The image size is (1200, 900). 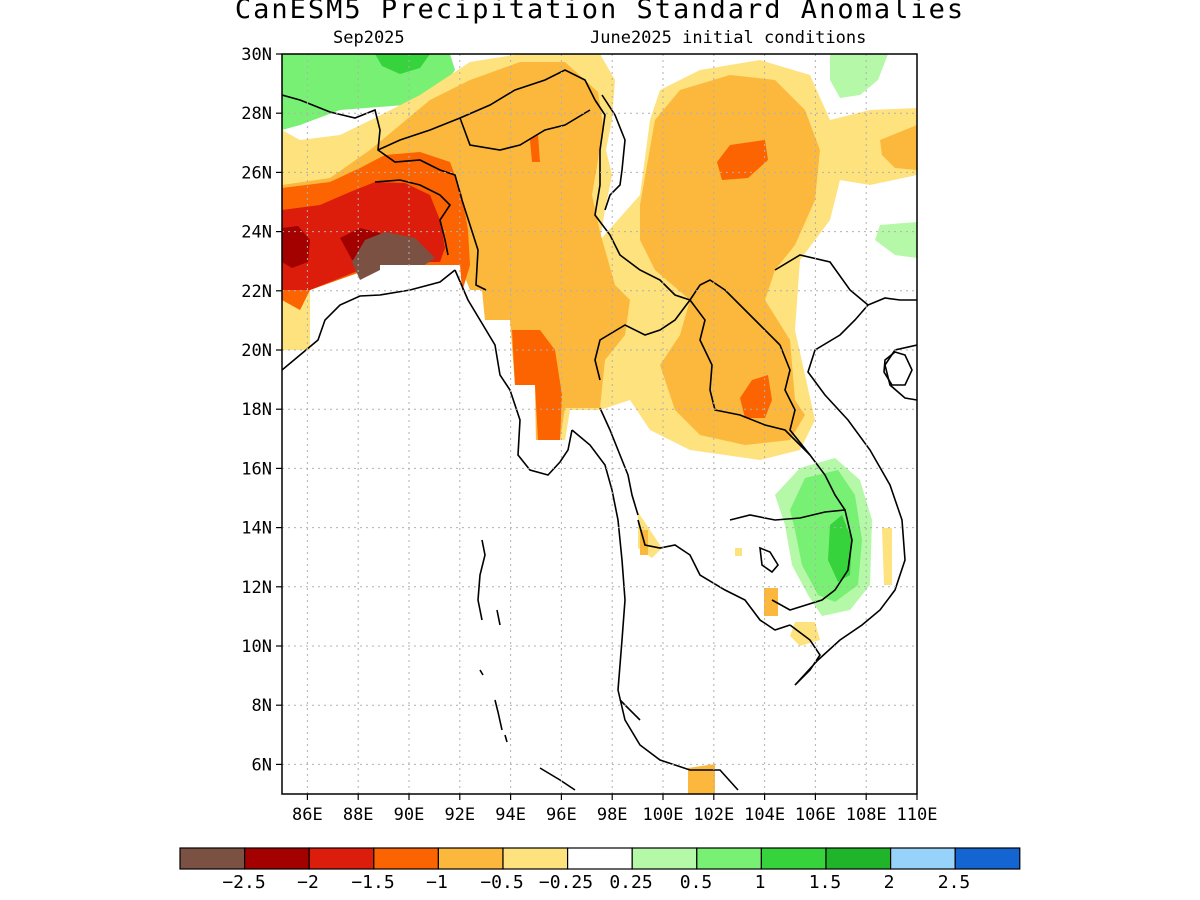 What do you see at coordinates (409, 815) in the screenshot?
I see `lon-label: 90E` at bounding box center [409, 815].